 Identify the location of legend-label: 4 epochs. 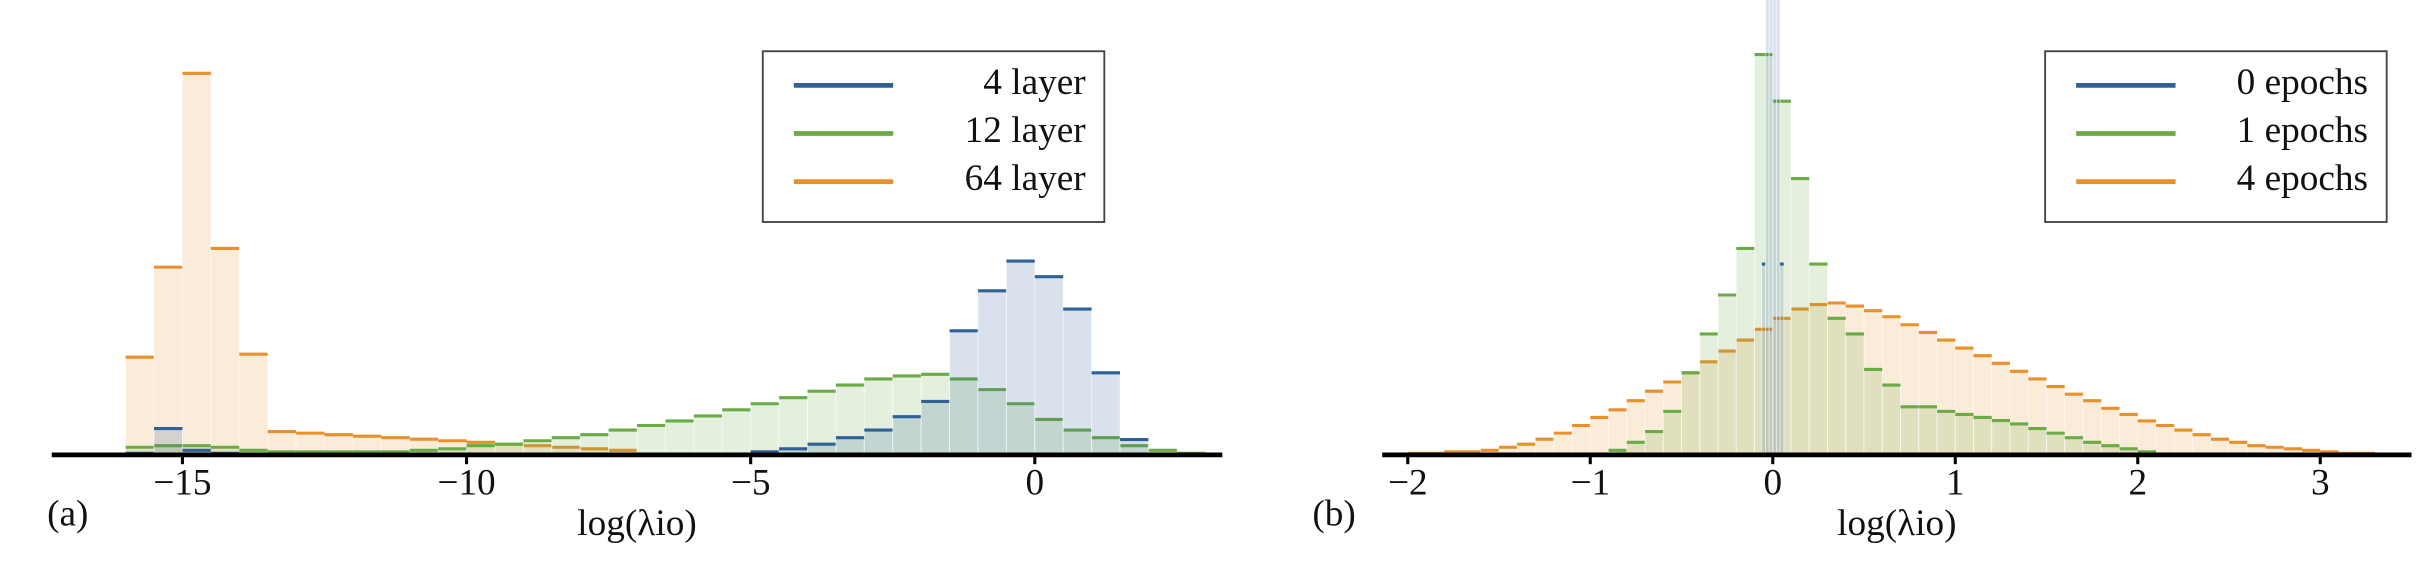
(2302, 178).